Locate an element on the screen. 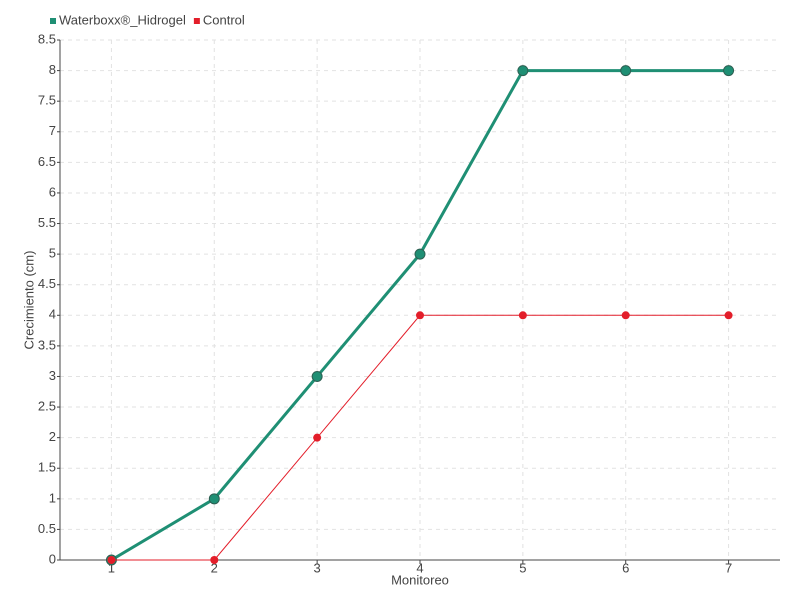 This screenshot has height=600, width=800. y-tick-label: 8.5 is located at coordinates (47, 38).